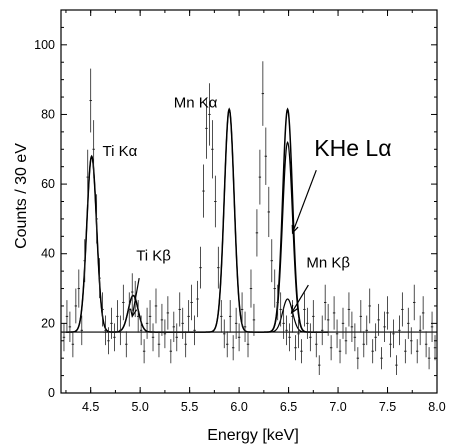 This screenshot has width=449, height=446. I want to click on x-tick-label: 4.5, so click(90, 407).